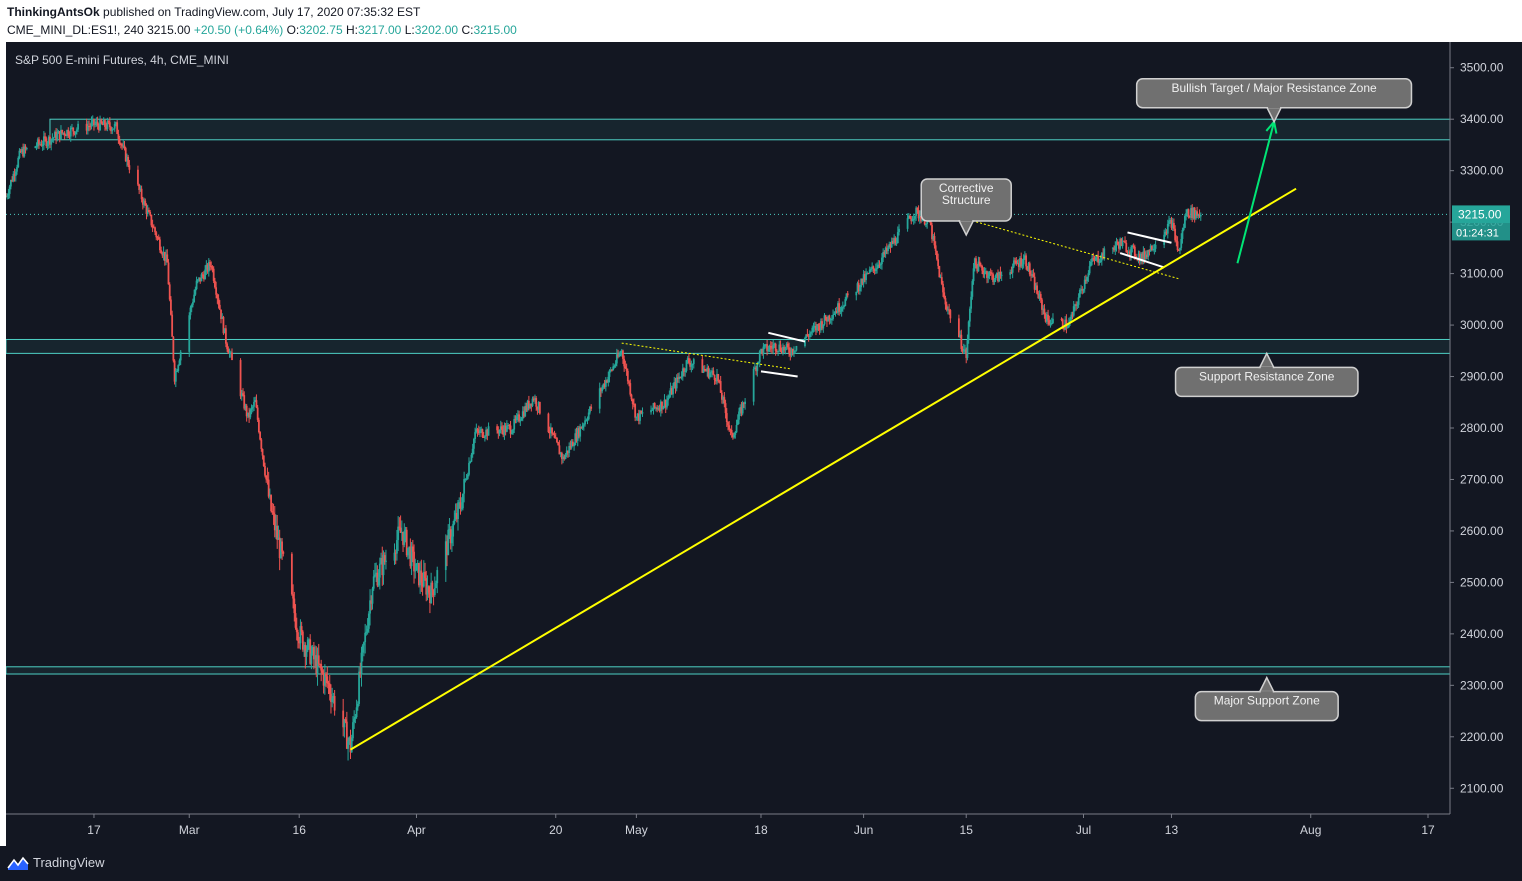 This screenshot has height=881, width=1522. I want to click on tradingview-logo-icon, so click(18, 863).